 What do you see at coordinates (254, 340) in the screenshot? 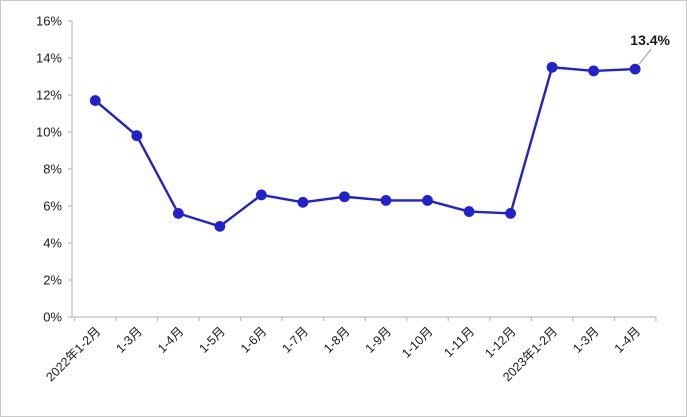
I see `x-tick-label: 1-6月` at bounding box center [254, 340].